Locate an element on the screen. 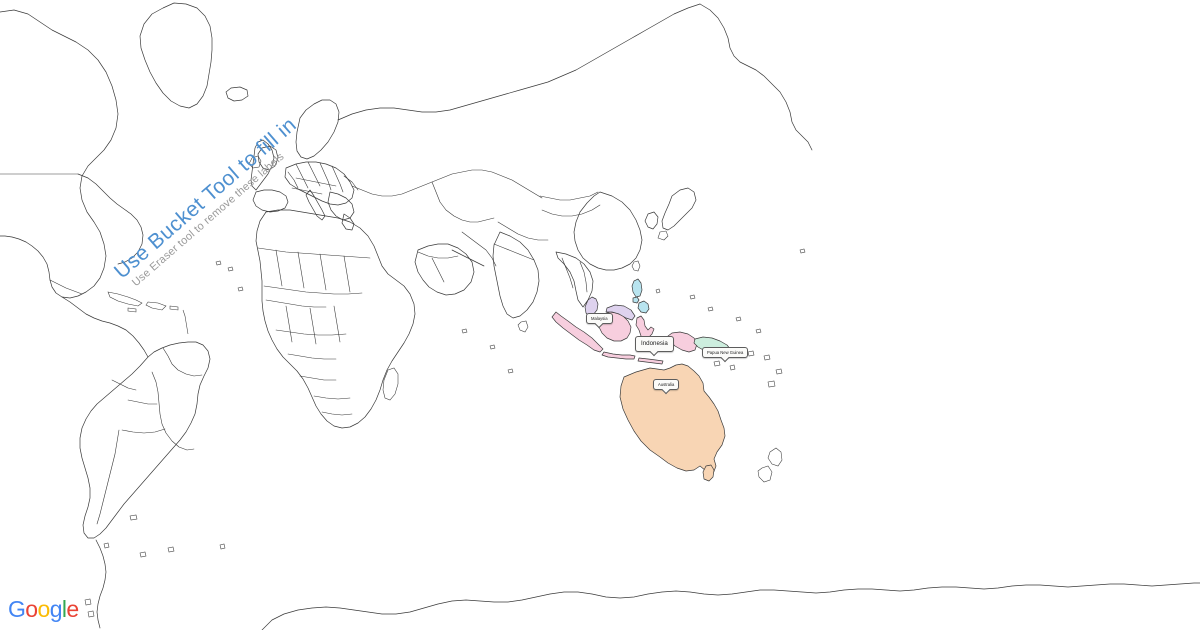 The height and width of the screenshot is (630, 1200). landmass-india is located at coordinates (516, 275).